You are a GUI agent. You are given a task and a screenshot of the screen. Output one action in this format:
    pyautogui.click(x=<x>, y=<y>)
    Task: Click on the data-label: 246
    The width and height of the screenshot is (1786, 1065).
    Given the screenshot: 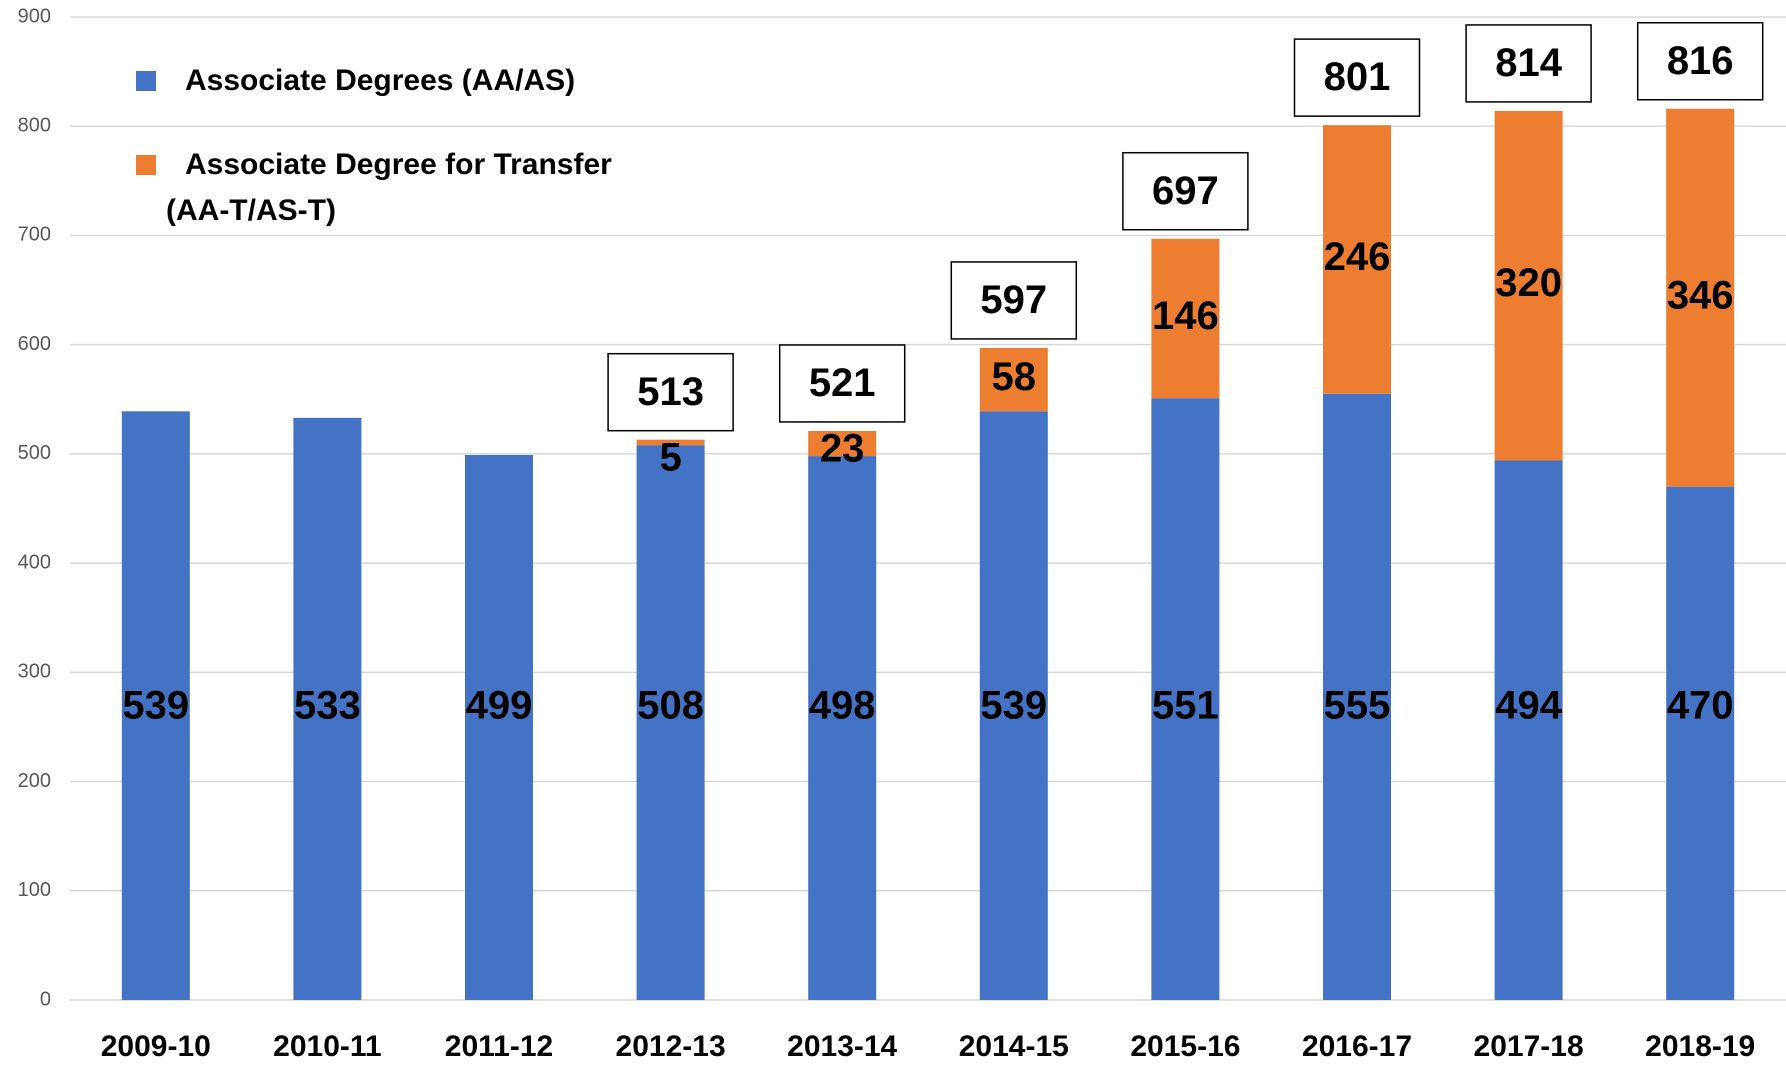 What is the action you would take?
    pyautogui.click(x=1357, y=257)
    